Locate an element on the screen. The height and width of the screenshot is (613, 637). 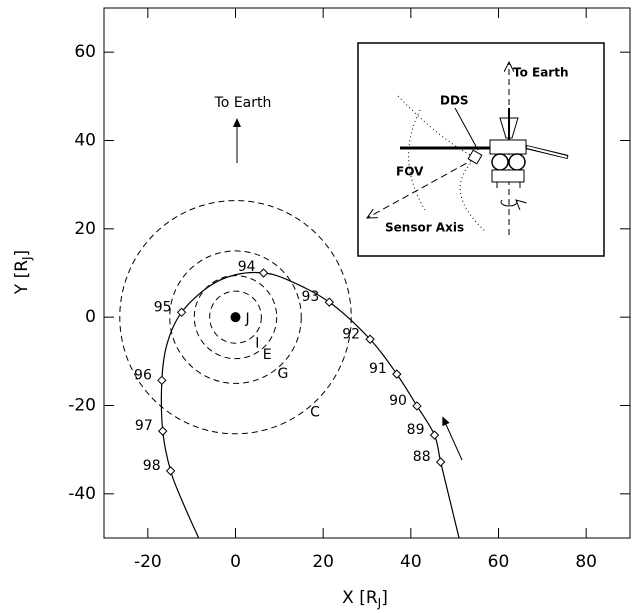
y-tick-label: 0 is located at coordinates (90, 317).